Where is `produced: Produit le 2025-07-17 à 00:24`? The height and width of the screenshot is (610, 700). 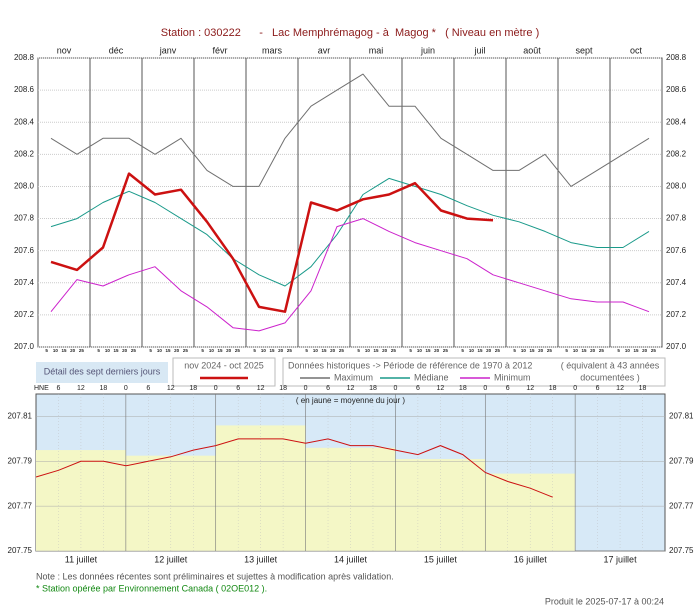
produced: Produit le 2025-07-17 à 00:24 is located at coordinates (604, 601).